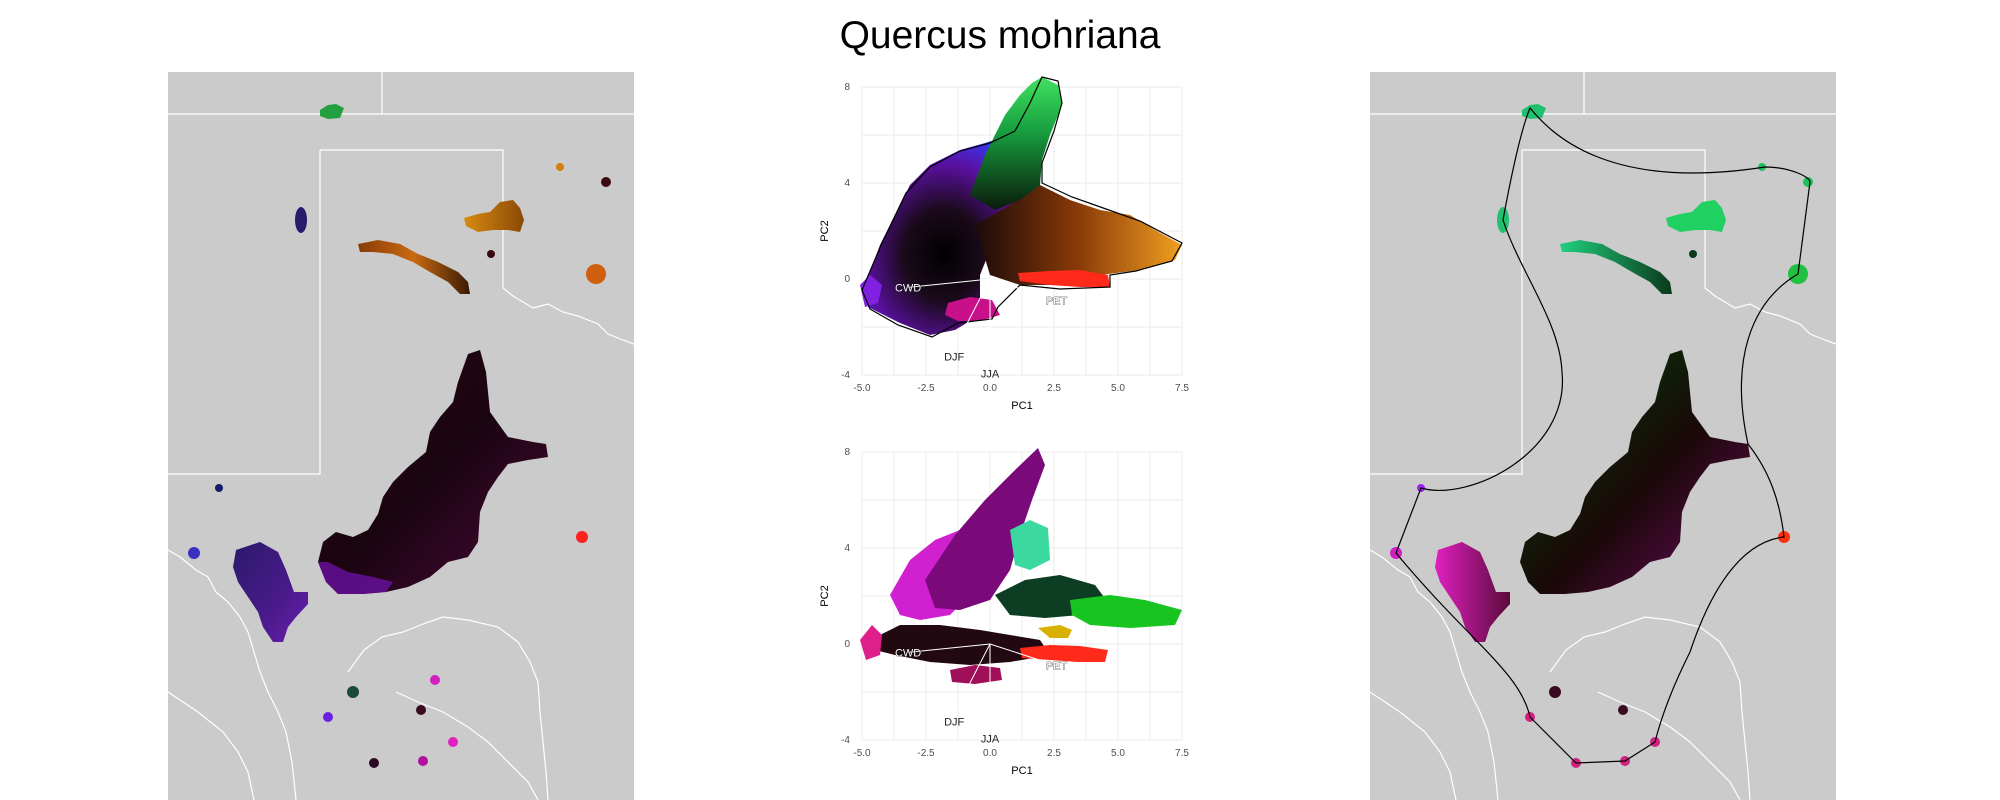 Image resolution: width=2000 pixels, height=800 pixels. Describe the element at coordinates (1126, 611) in the screenshot. I see `cluster-bright-green` at that location.